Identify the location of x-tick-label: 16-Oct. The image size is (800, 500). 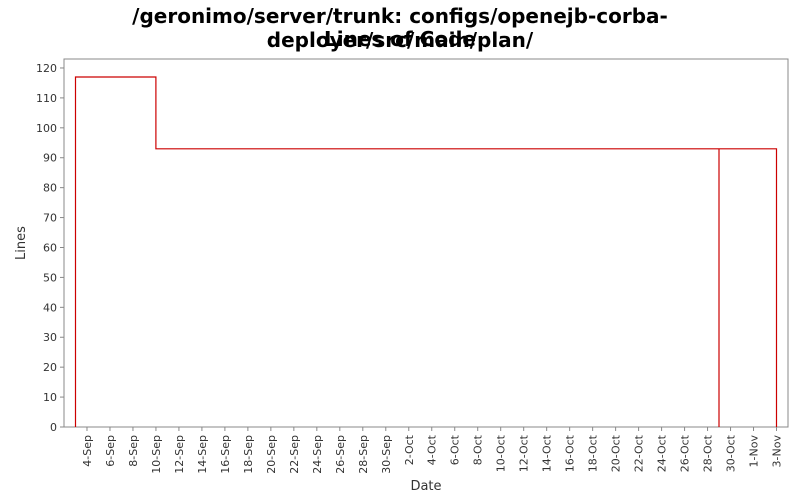
(570, 453).